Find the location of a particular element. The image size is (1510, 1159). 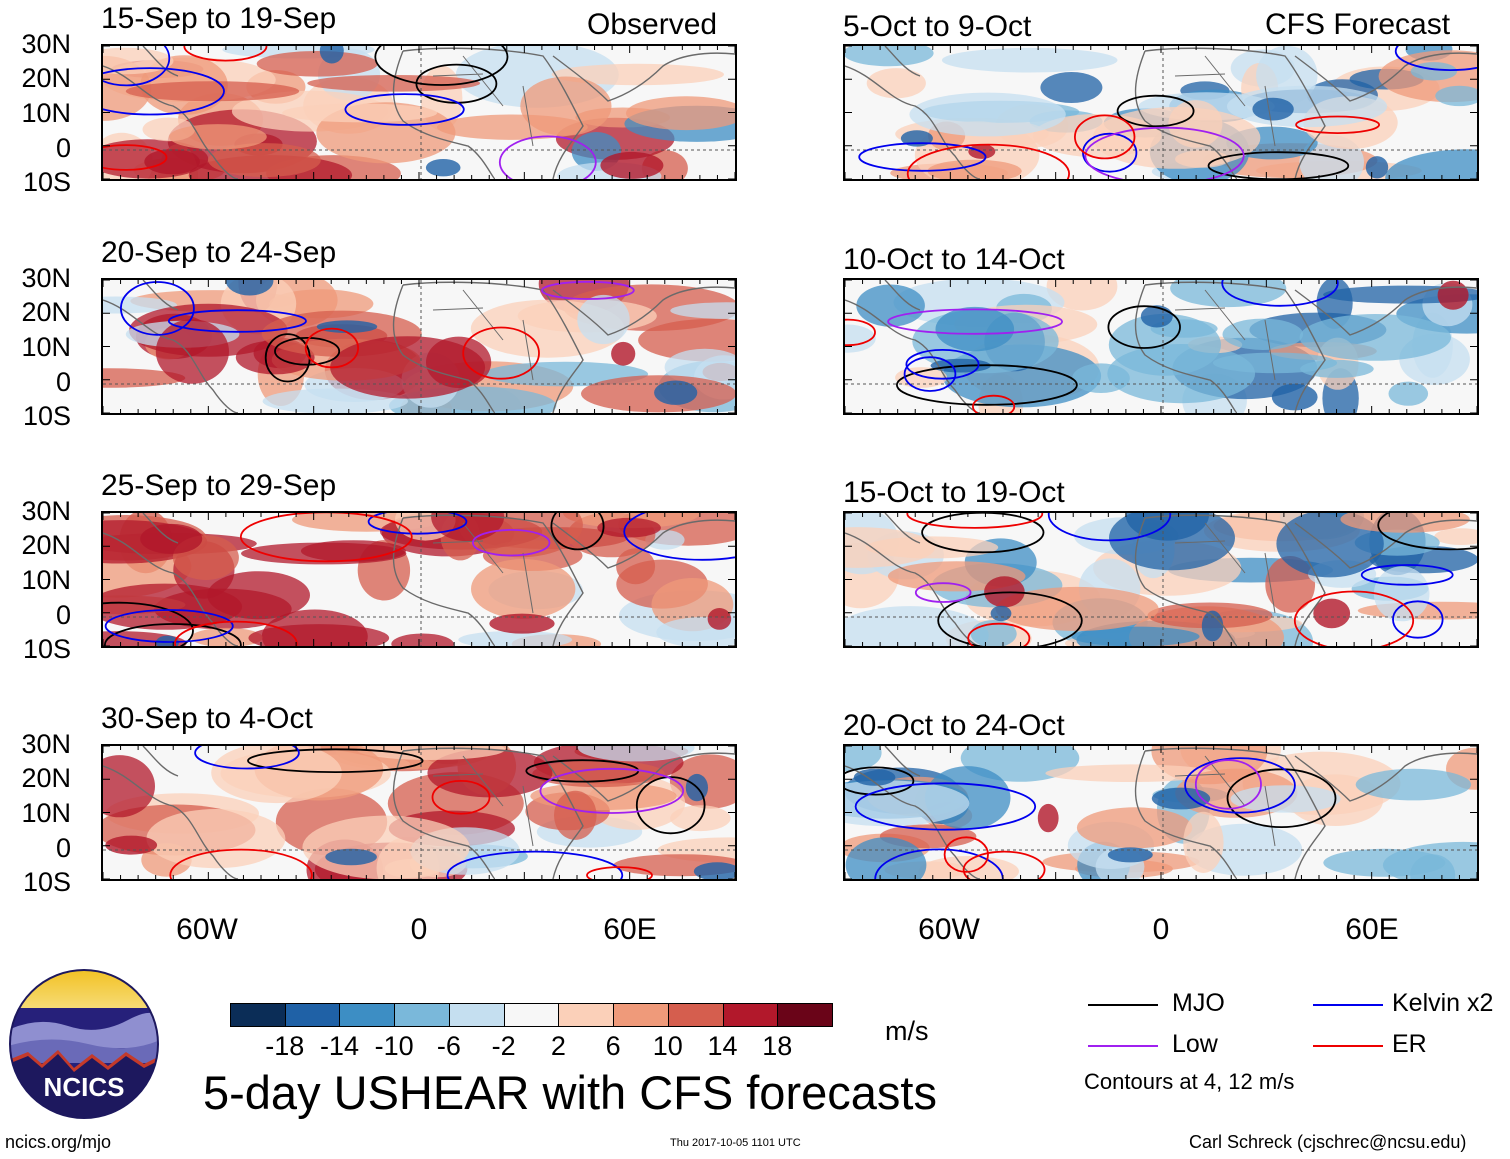

legend-kelvin-swatch is located at coordinates (1348, 1005).